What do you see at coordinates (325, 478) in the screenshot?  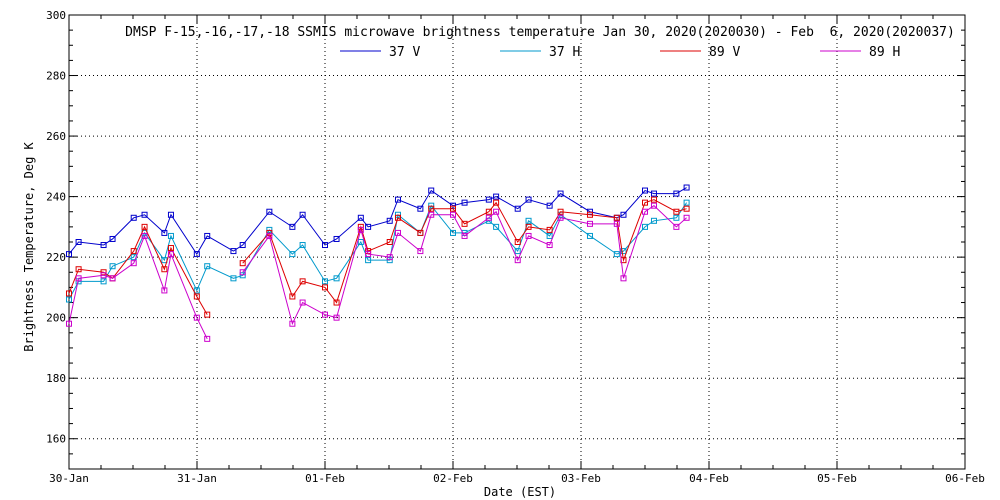 I see `x-tick-label: 01-Feb` at bounding box center [325, 478].